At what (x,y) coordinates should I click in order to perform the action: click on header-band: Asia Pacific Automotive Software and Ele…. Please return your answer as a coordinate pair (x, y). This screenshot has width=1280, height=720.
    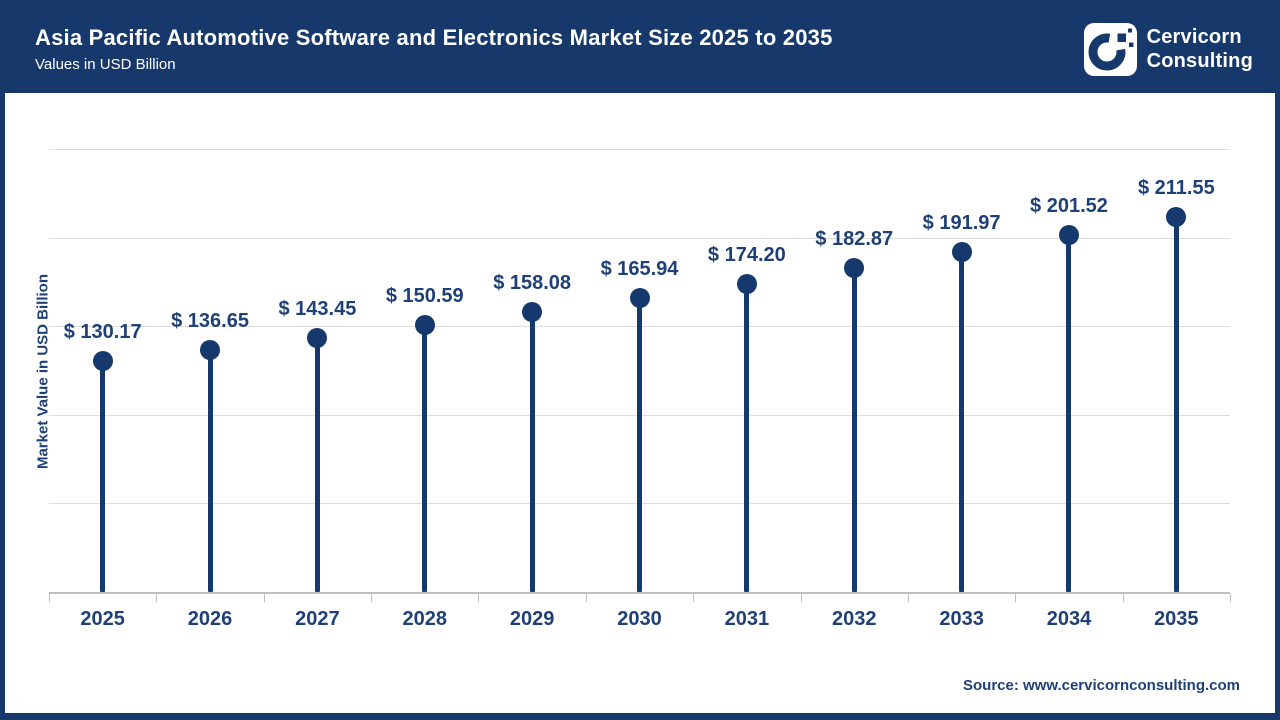
    Looking at the image, I should click on (640, 49).